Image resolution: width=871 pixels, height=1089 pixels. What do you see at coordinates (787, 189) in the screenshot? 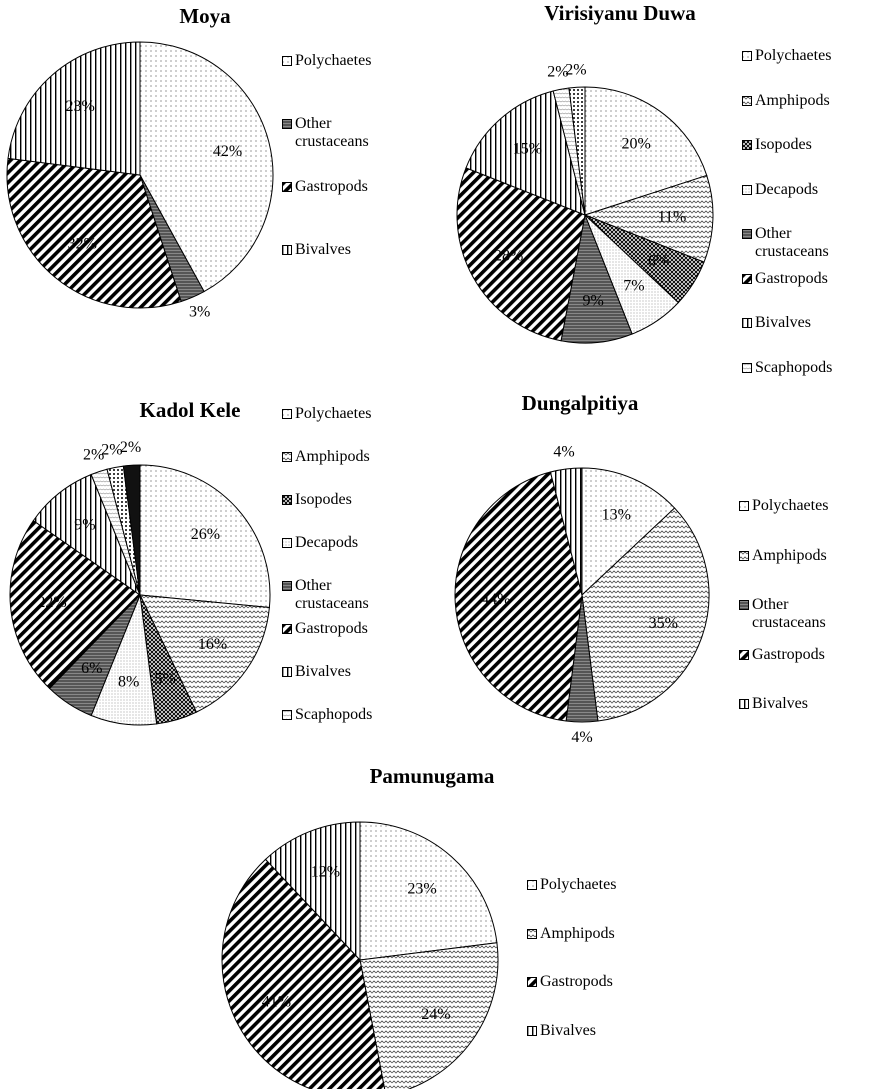
I see `legend-label: Decapods` at bounding box center [787, 189].